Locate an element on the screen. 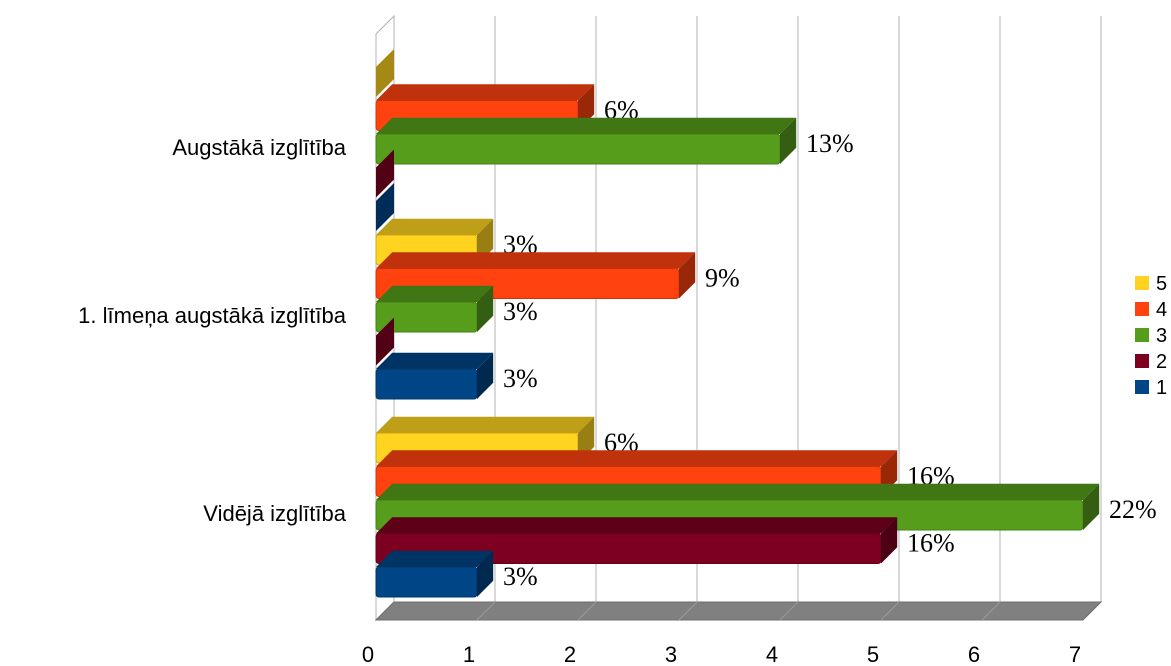  data-label: 9% is located at coordinates (722, 278).